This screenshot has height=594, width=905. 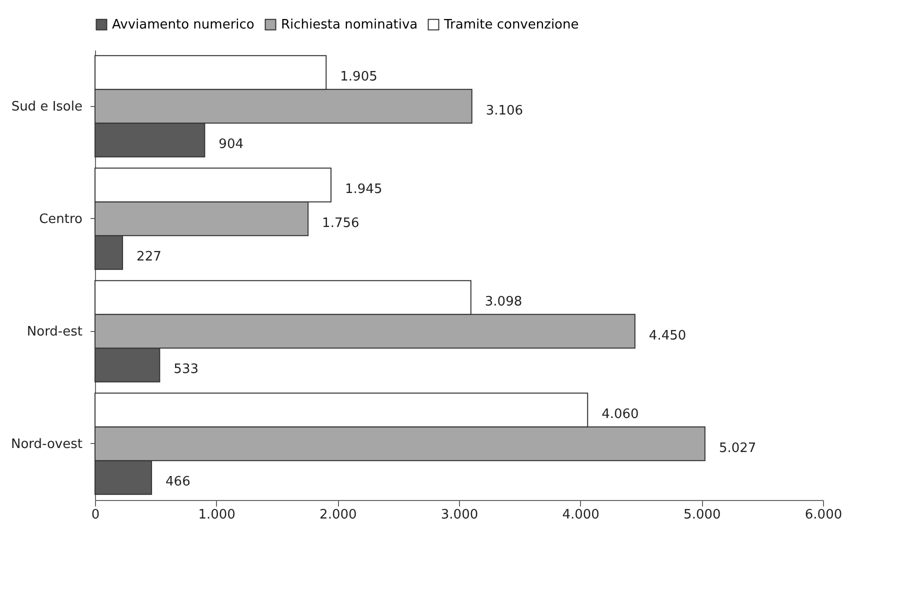 I want to click on data-label: 227, so click(x=149, y=257).